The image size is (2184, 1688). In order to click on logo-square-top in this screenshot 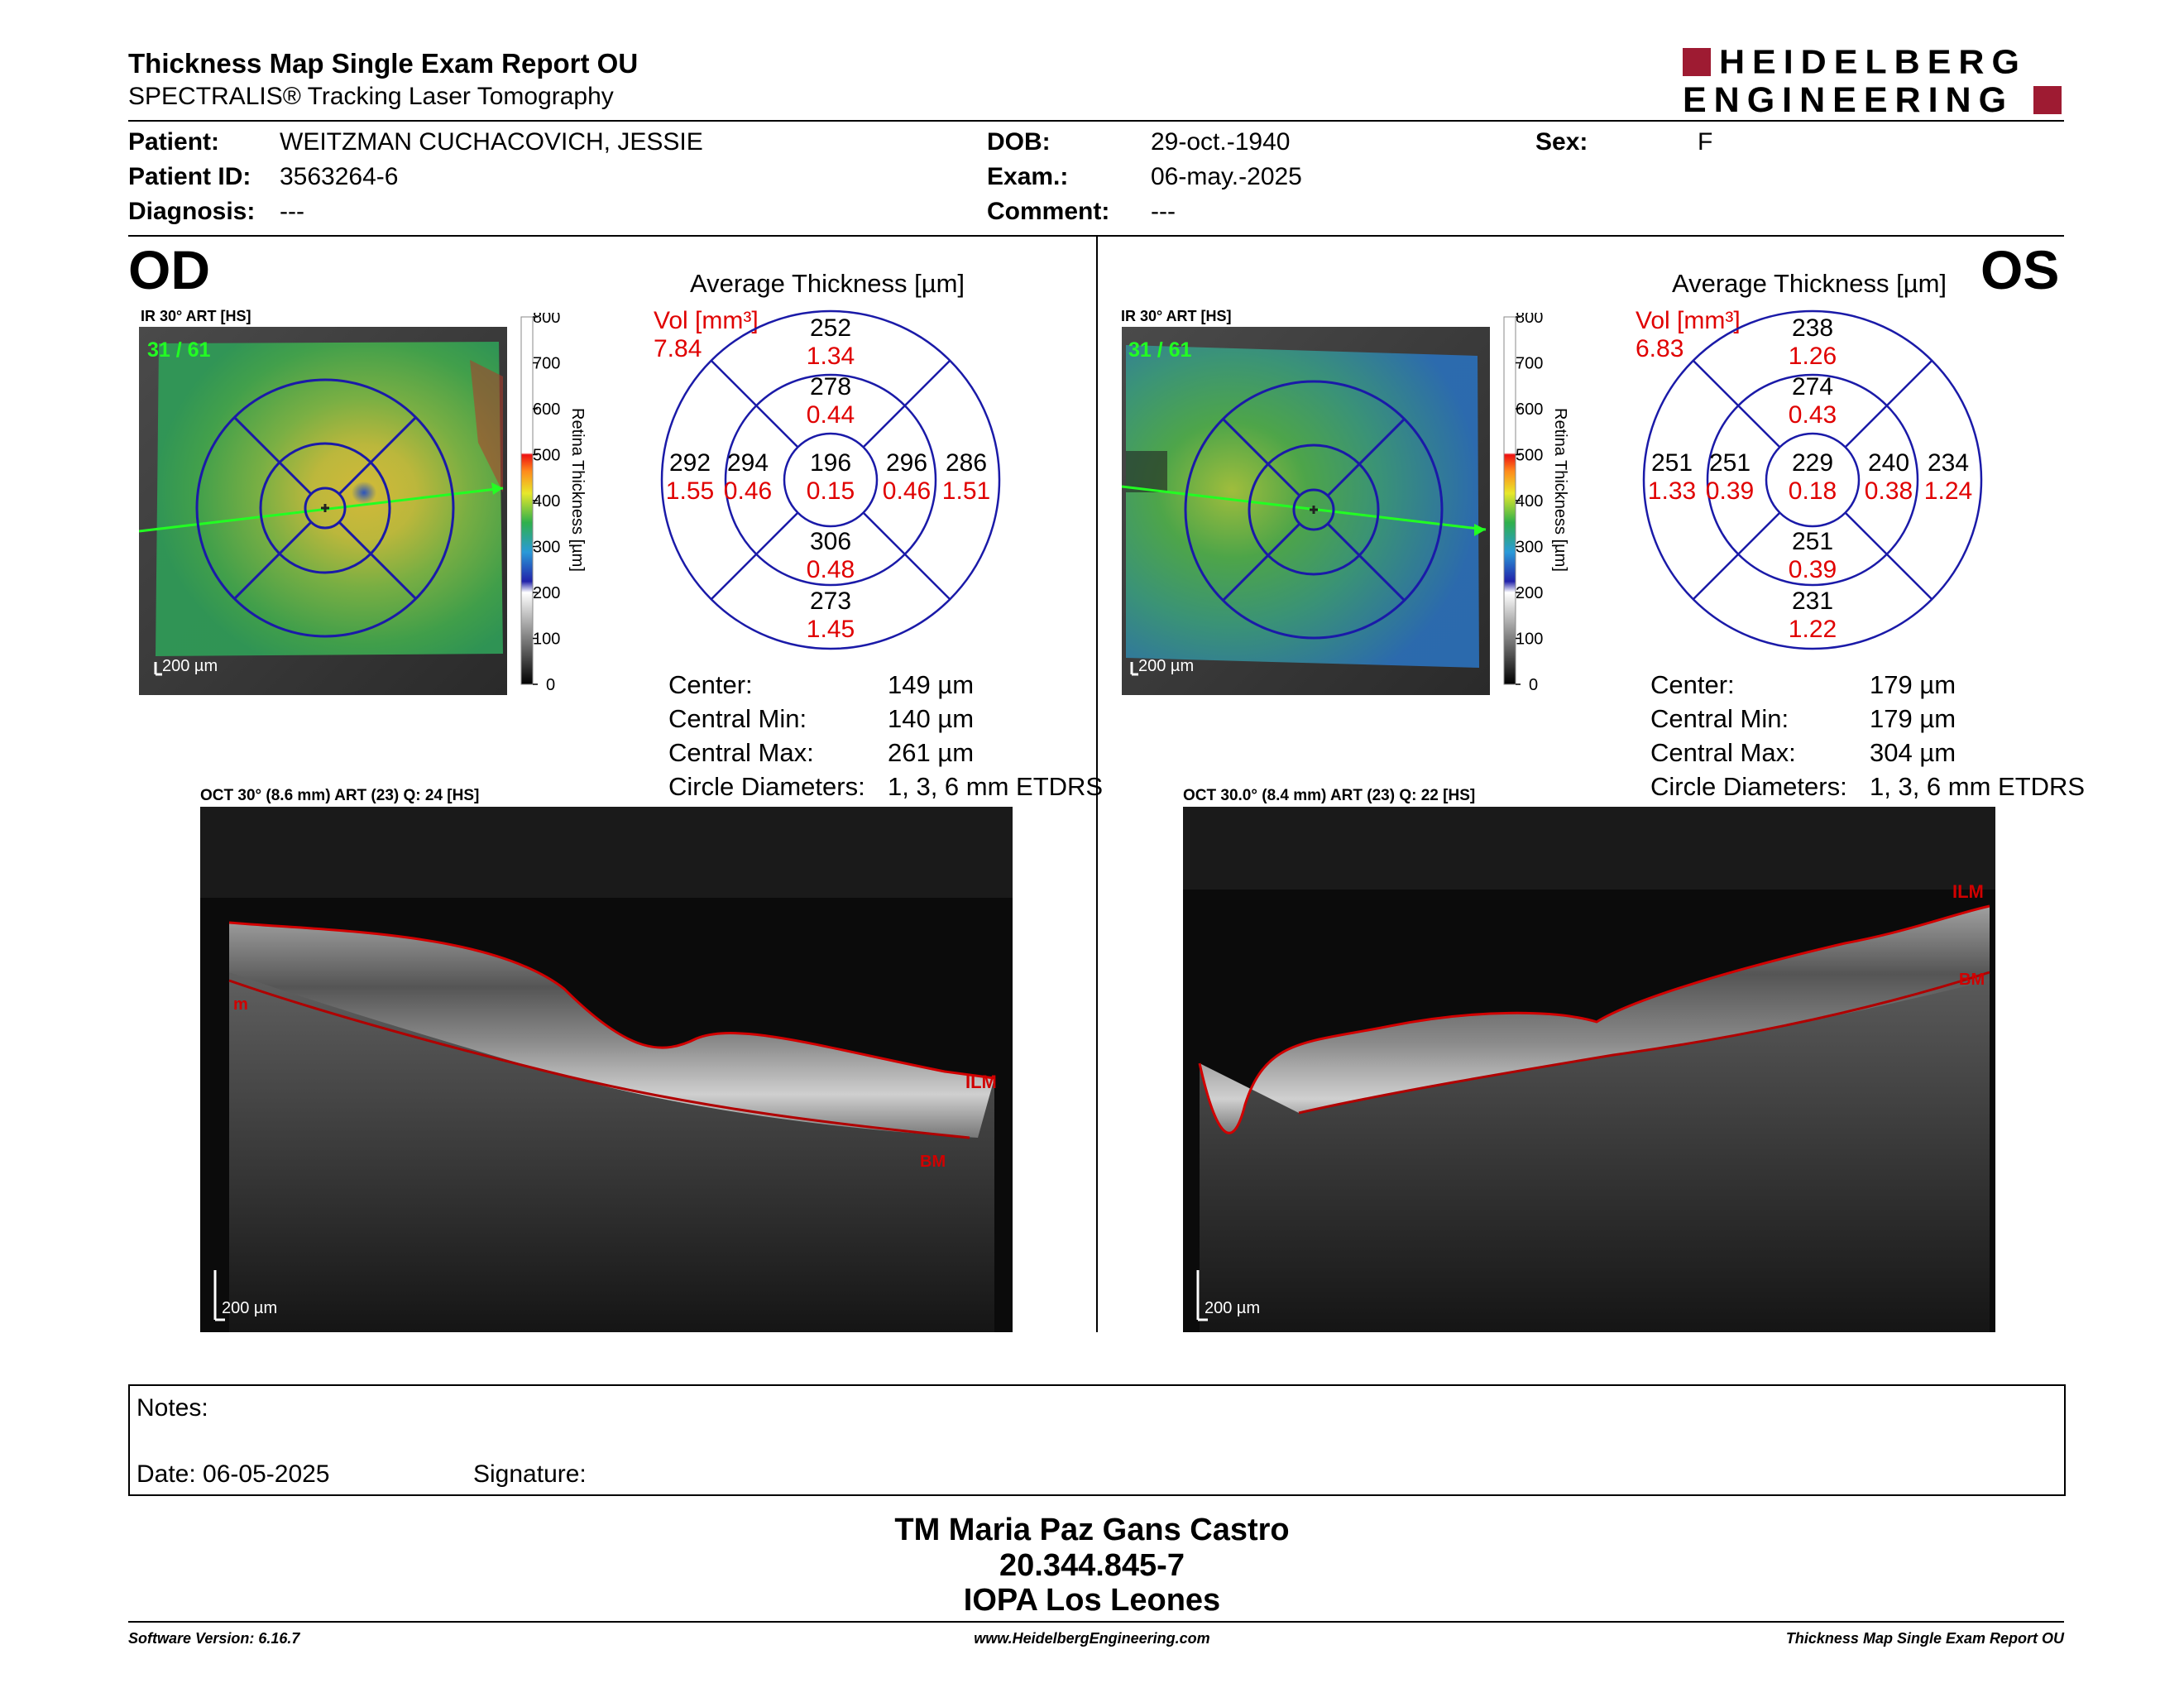, I will do `click(1697, 62)`.